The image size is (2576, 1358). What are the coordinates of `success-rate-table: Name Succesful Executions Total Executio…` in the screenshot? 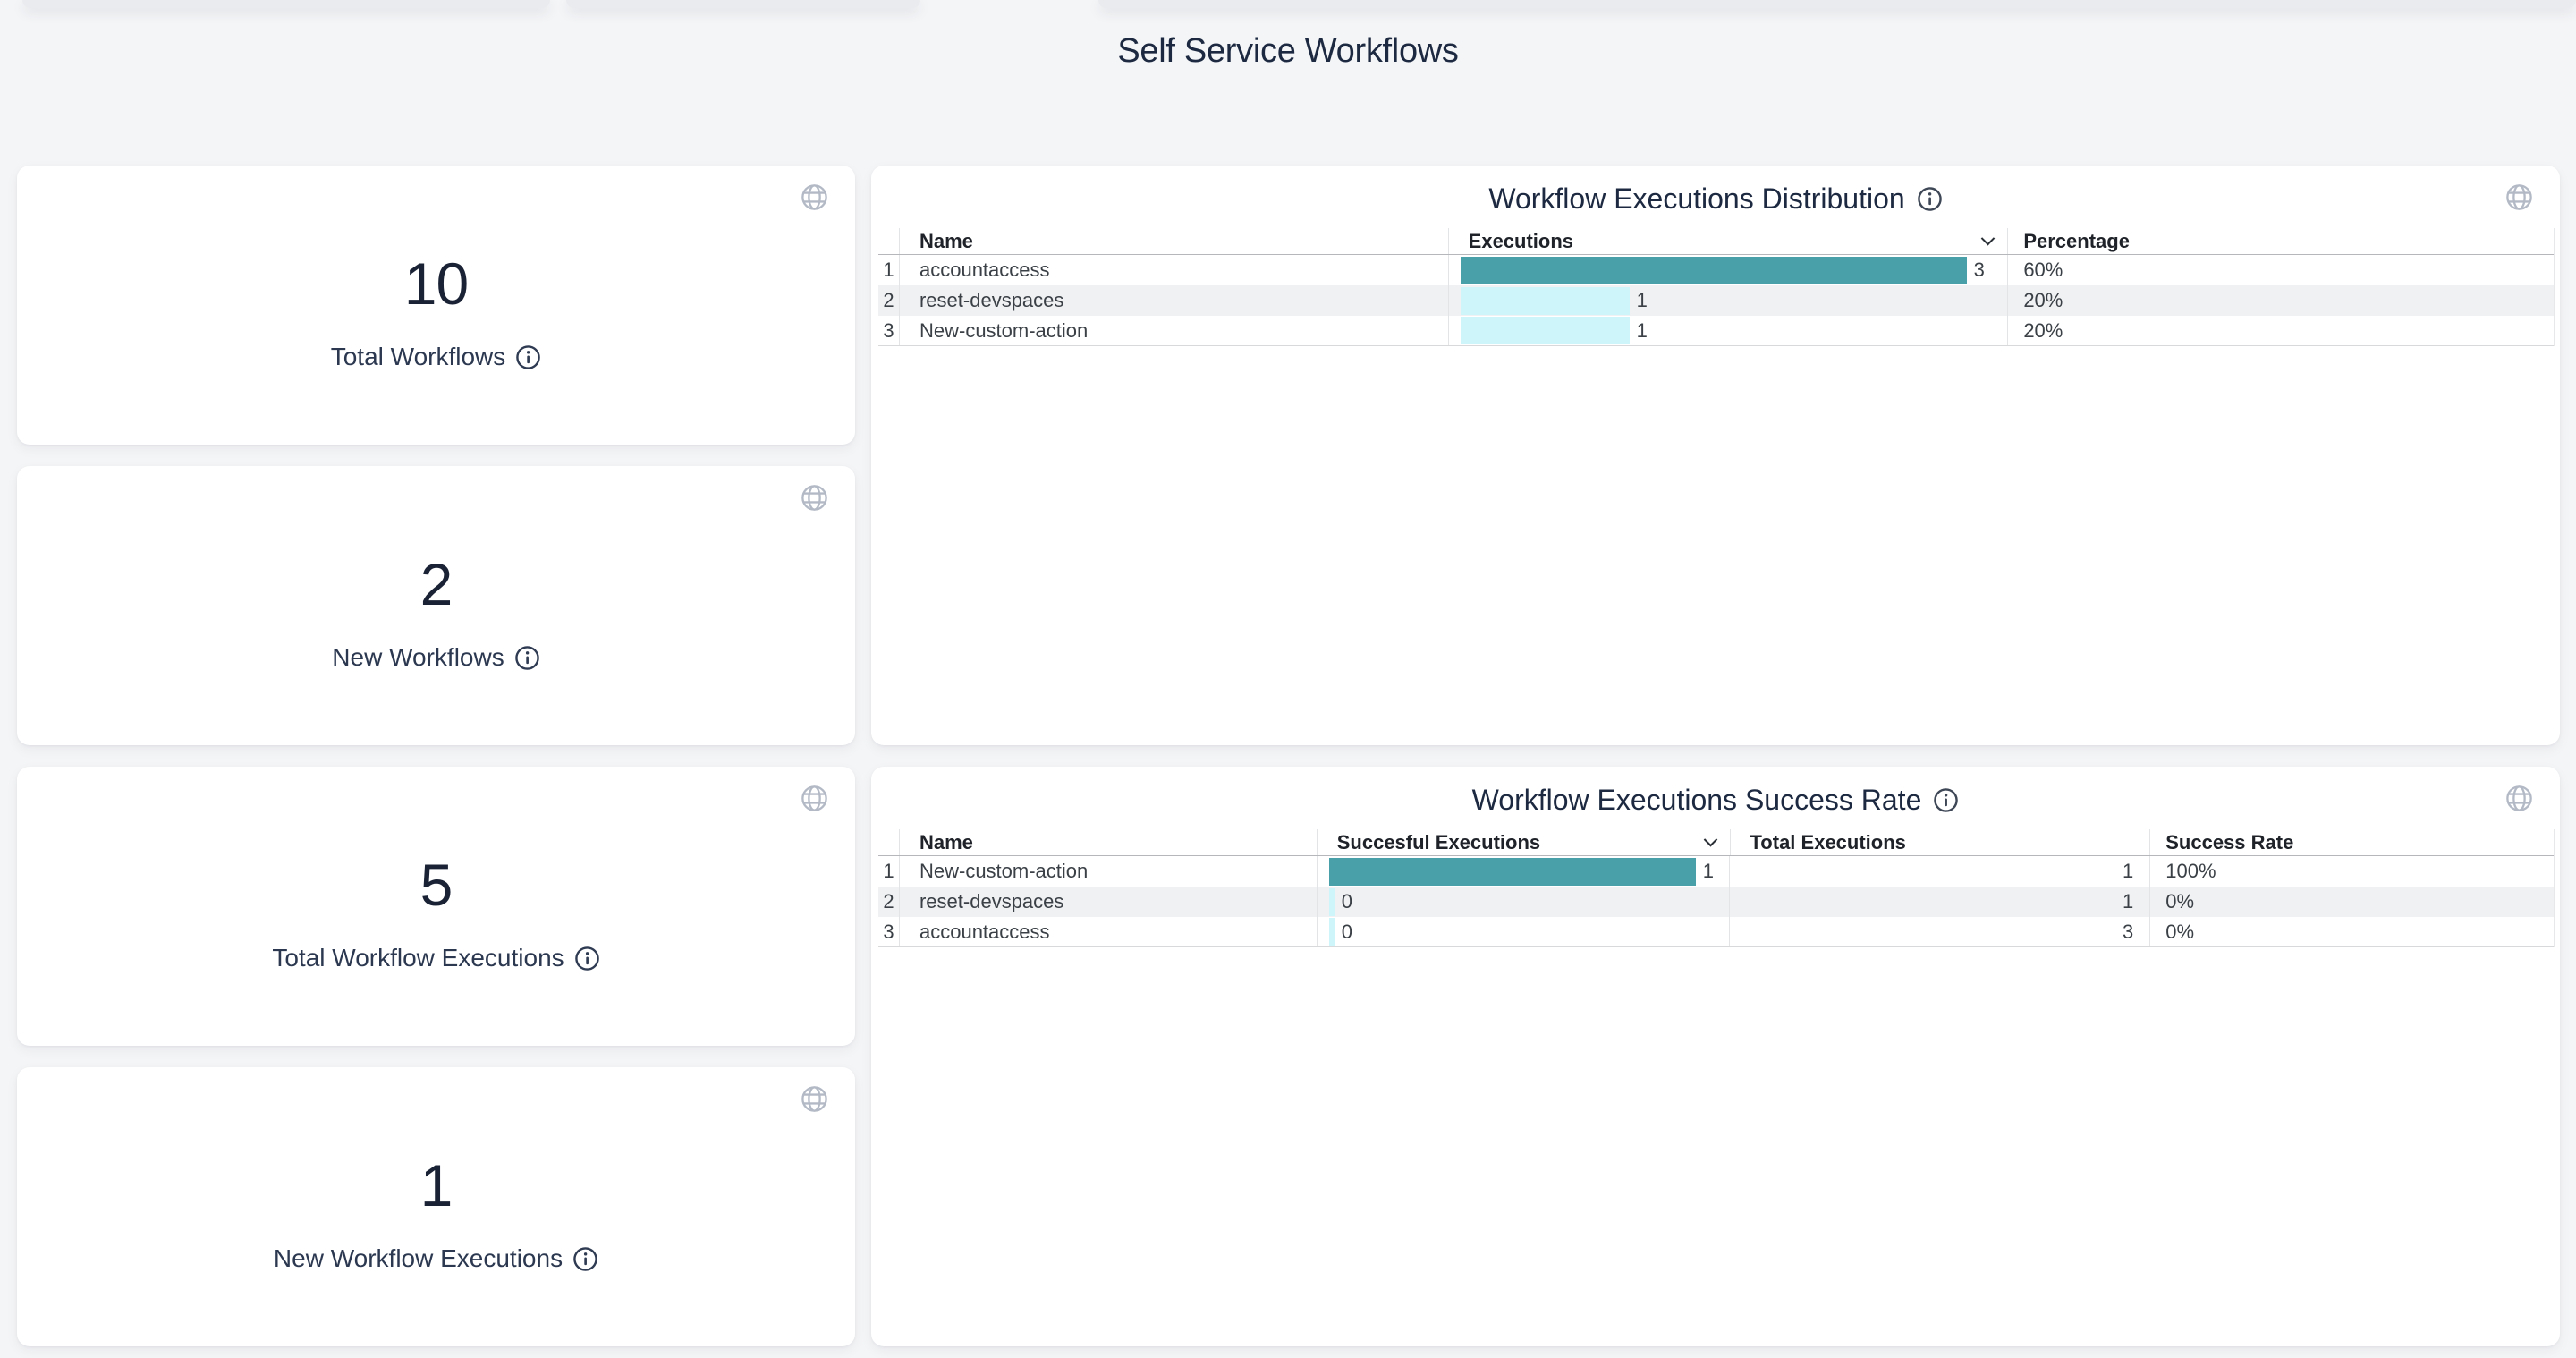 It's located at (1716, 888).